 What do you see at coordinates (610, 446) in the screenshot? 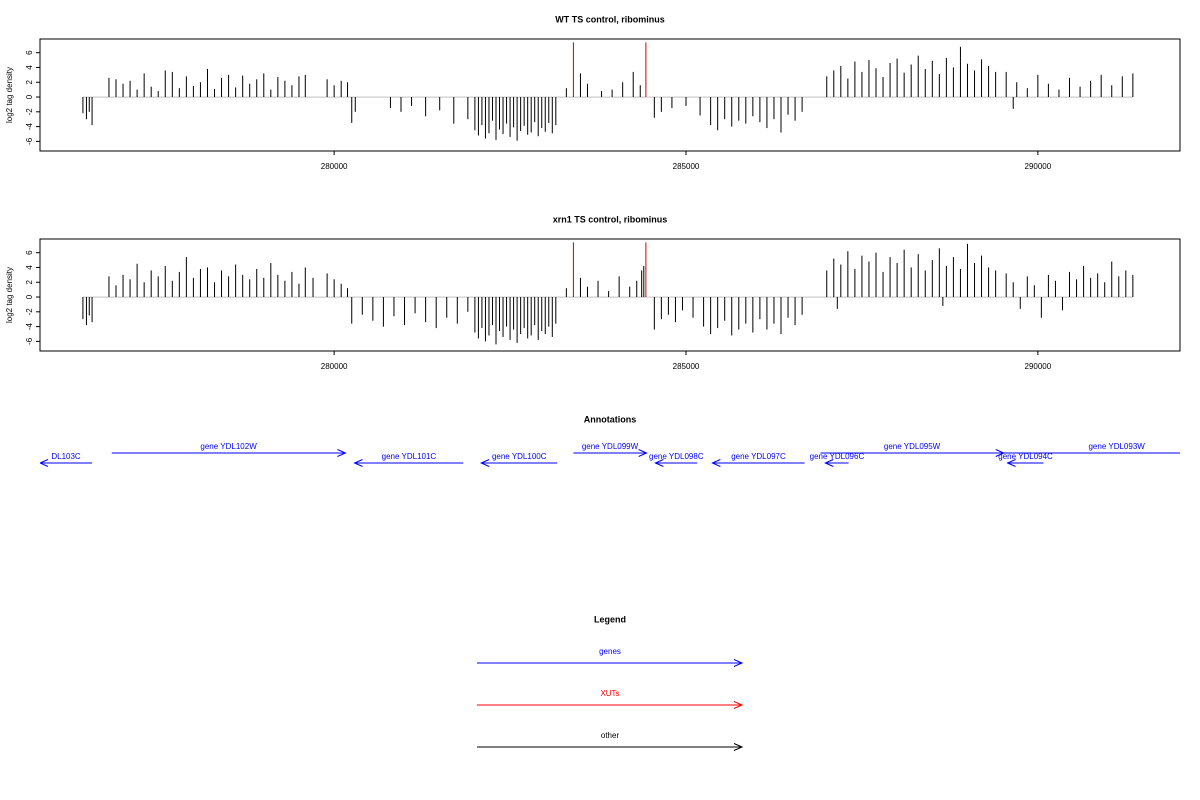
I see `gene-label: gene YDL099W` at bounding box center [610, 446].